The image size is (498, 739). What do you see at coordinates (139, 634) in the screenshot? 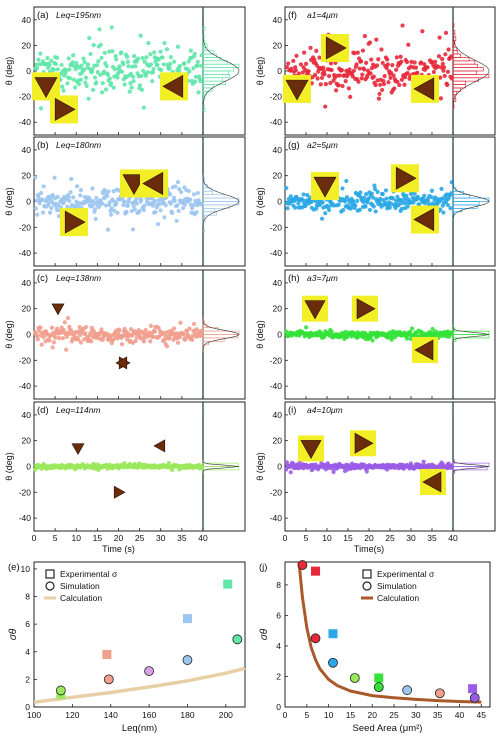
I see `plot-frame` at bounding box center [139, 634].